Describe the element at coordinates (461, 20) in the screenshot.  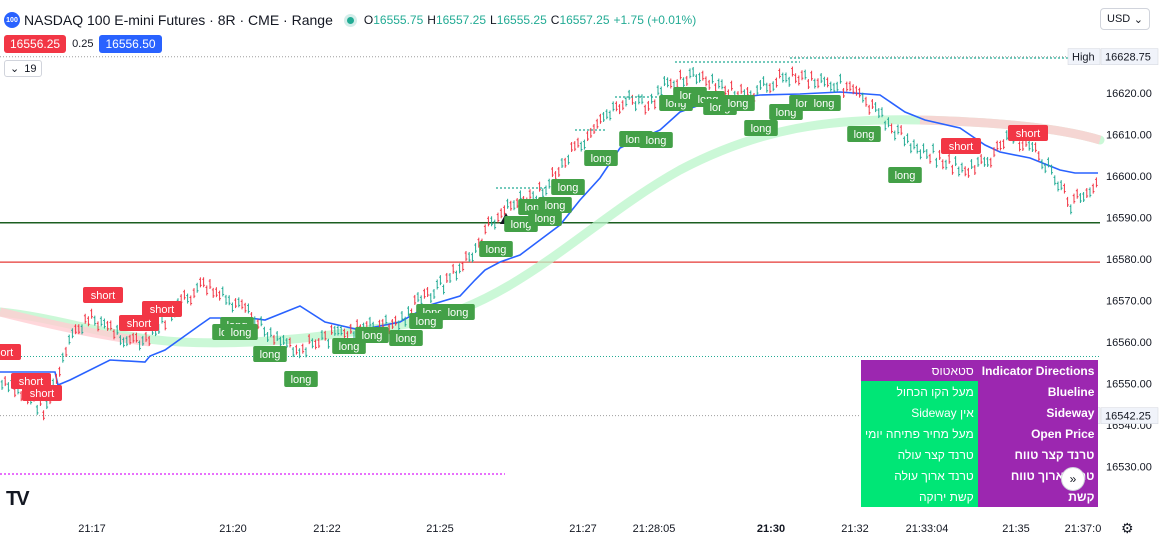
I see `high-value: 16557.25` at that location.